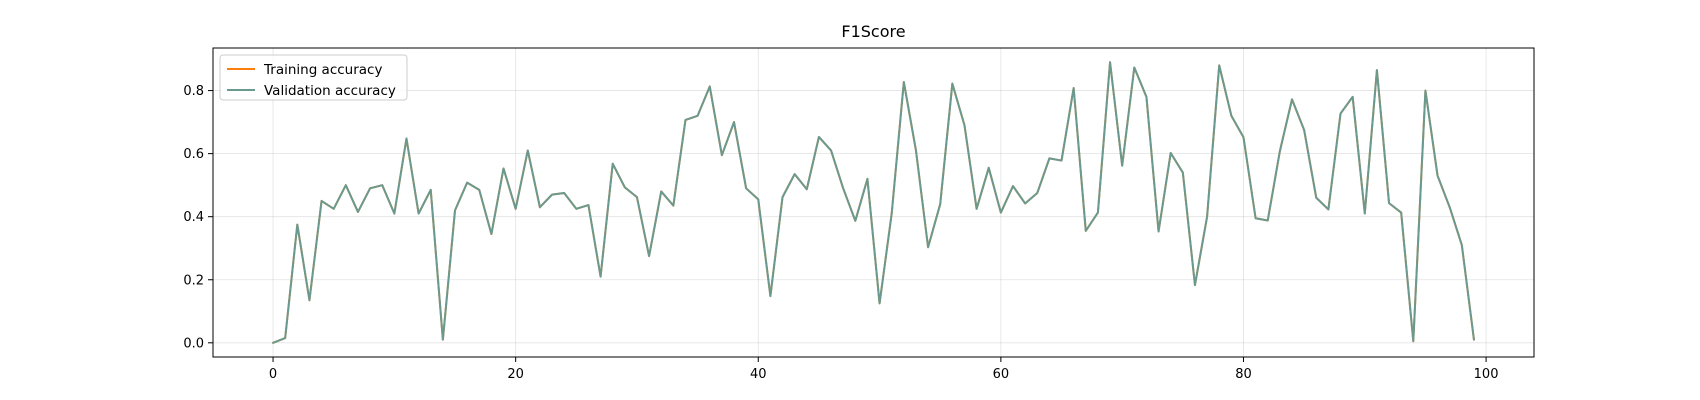  Describe the element at coordinates (193, 91) in the screenshot. I see `y-tick-label: 0.8` at that location.